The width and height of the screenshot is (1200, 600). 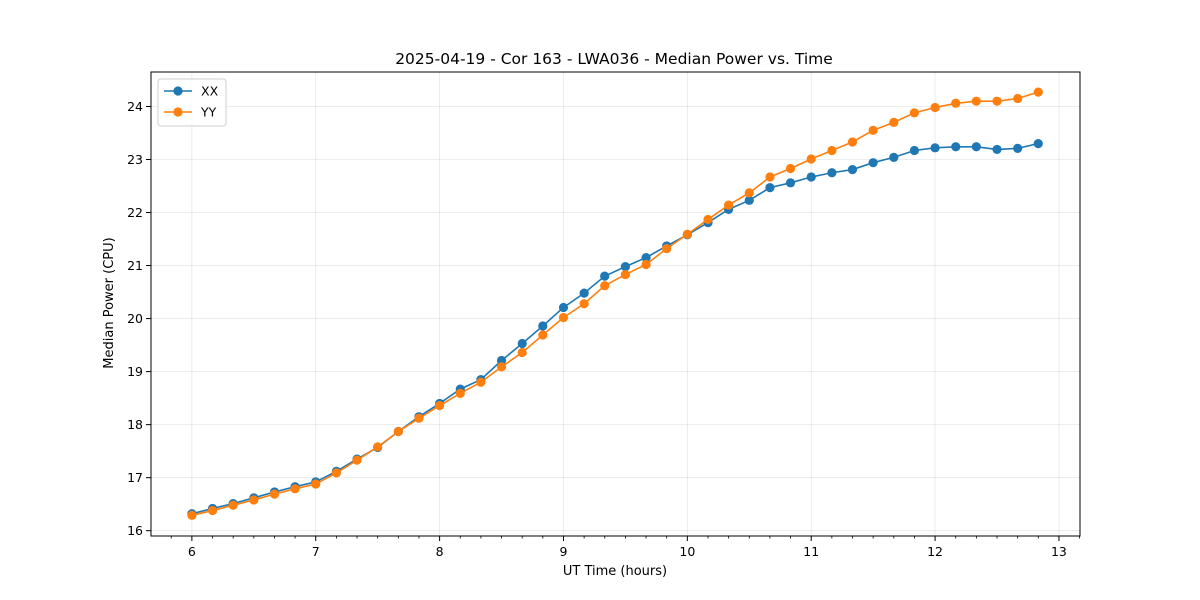 I want to click on y-axis: 16 17 18 19 20 21 22 23 24, so click(x=139, y=318).